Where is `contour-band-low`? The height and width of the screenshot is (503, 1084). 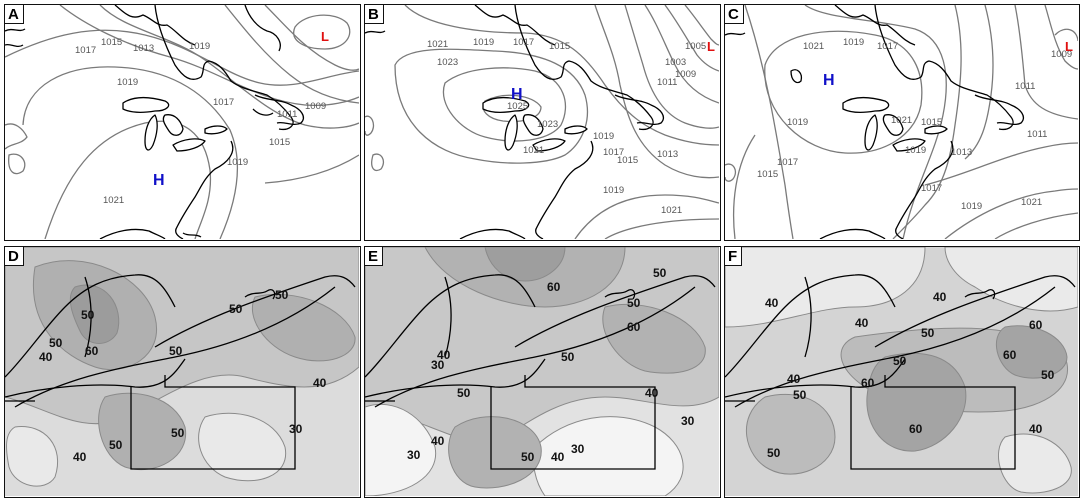 contour-band-low is located at coordinates (242, 447).